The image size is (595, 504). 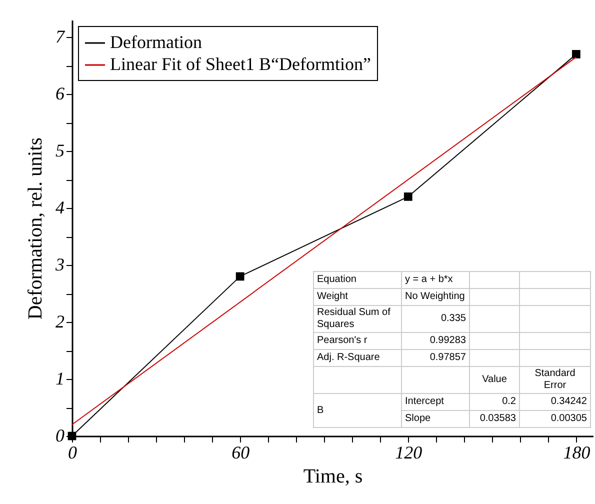 I want to click on annotation: 0.2, so click(x=495, y=402).